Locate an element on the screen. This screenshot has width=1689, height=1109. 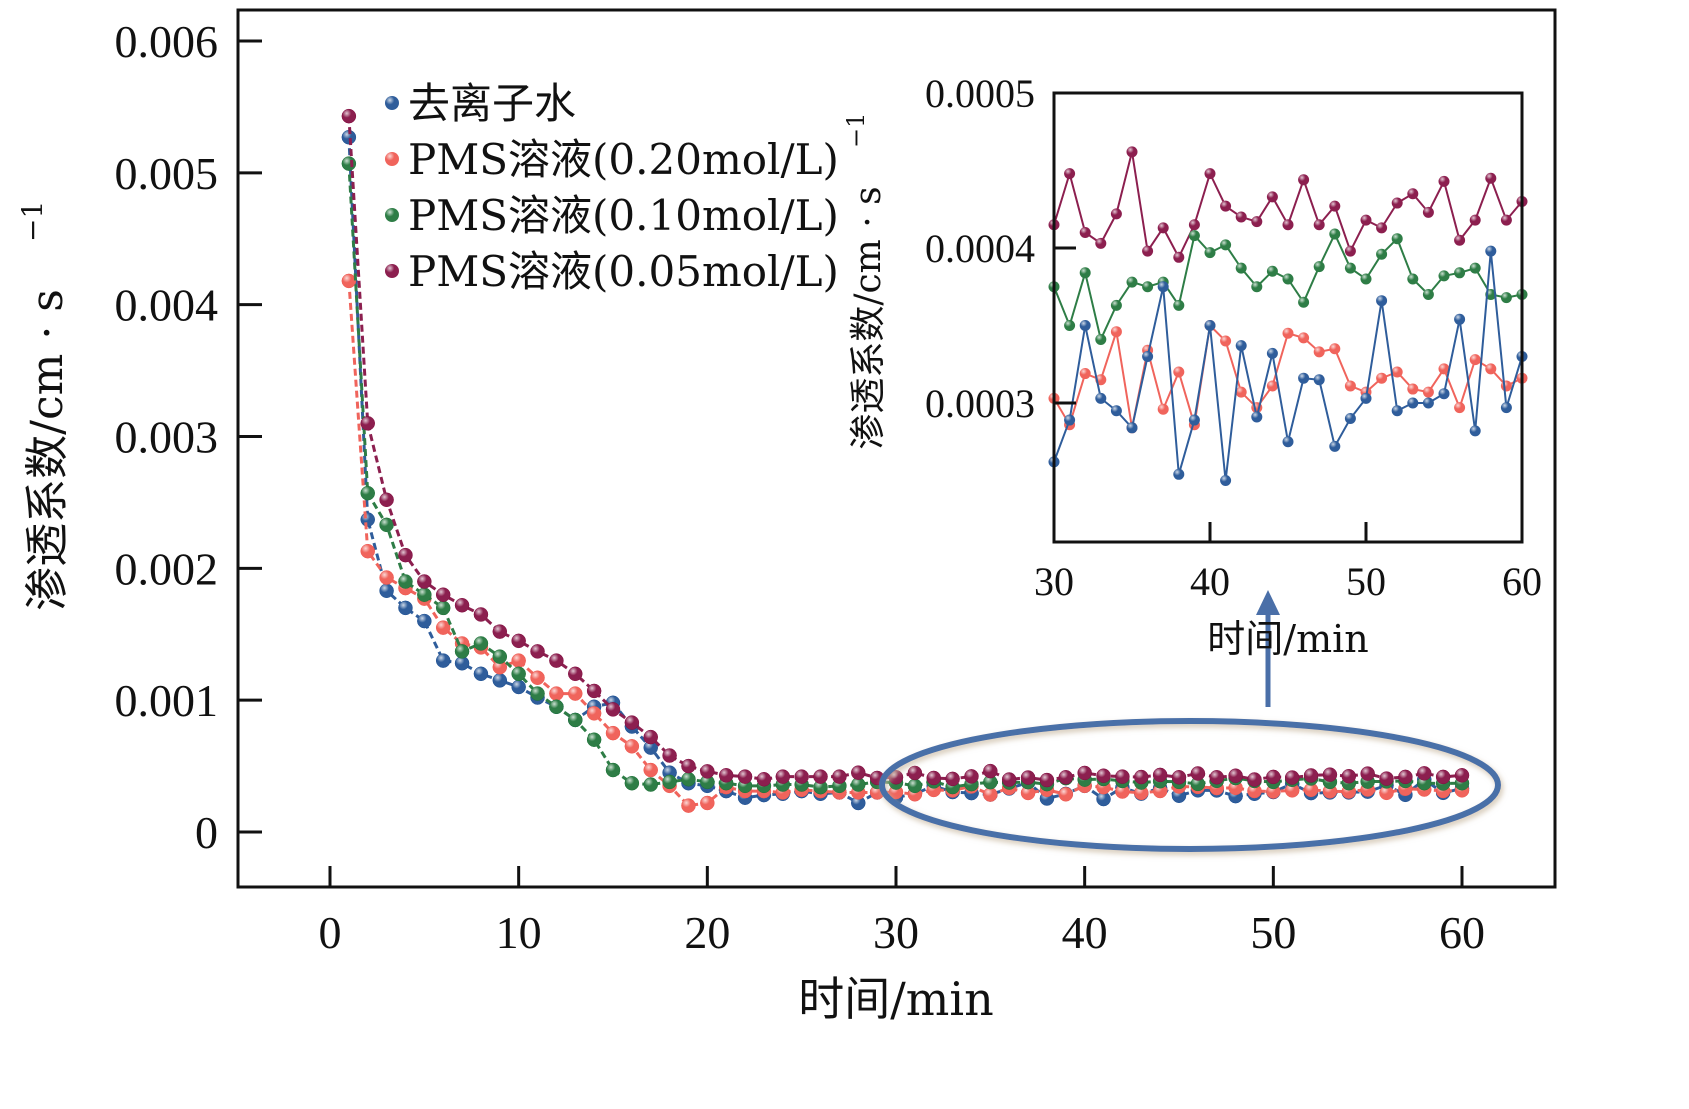
inset-y-axis-title-superscript: −1 is located at coordinates (856, 130).